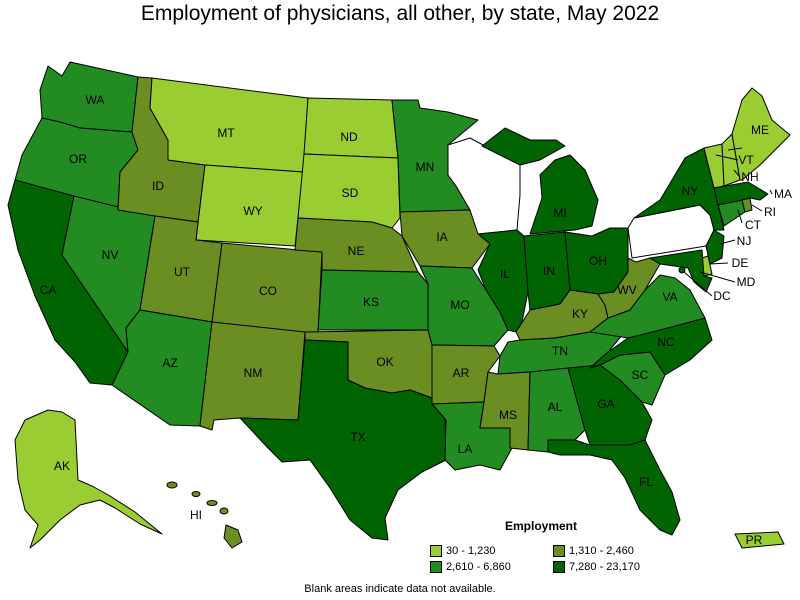 This screenshot has width=800, height=600. I want to click on label-me: ME, so click(760, 130).